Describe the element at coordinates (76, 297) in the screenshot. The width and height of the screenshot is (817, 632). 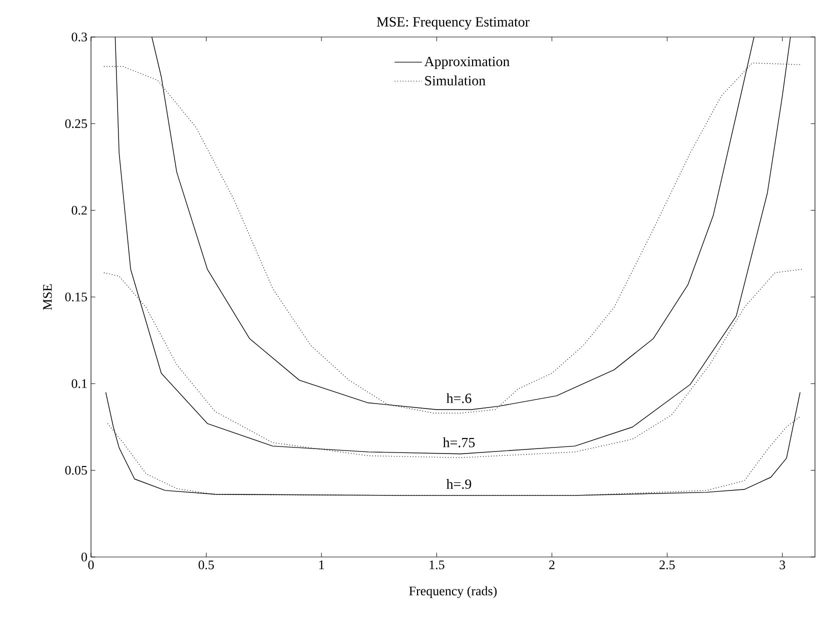
I see `y-tick-label: 0.15` at that location.